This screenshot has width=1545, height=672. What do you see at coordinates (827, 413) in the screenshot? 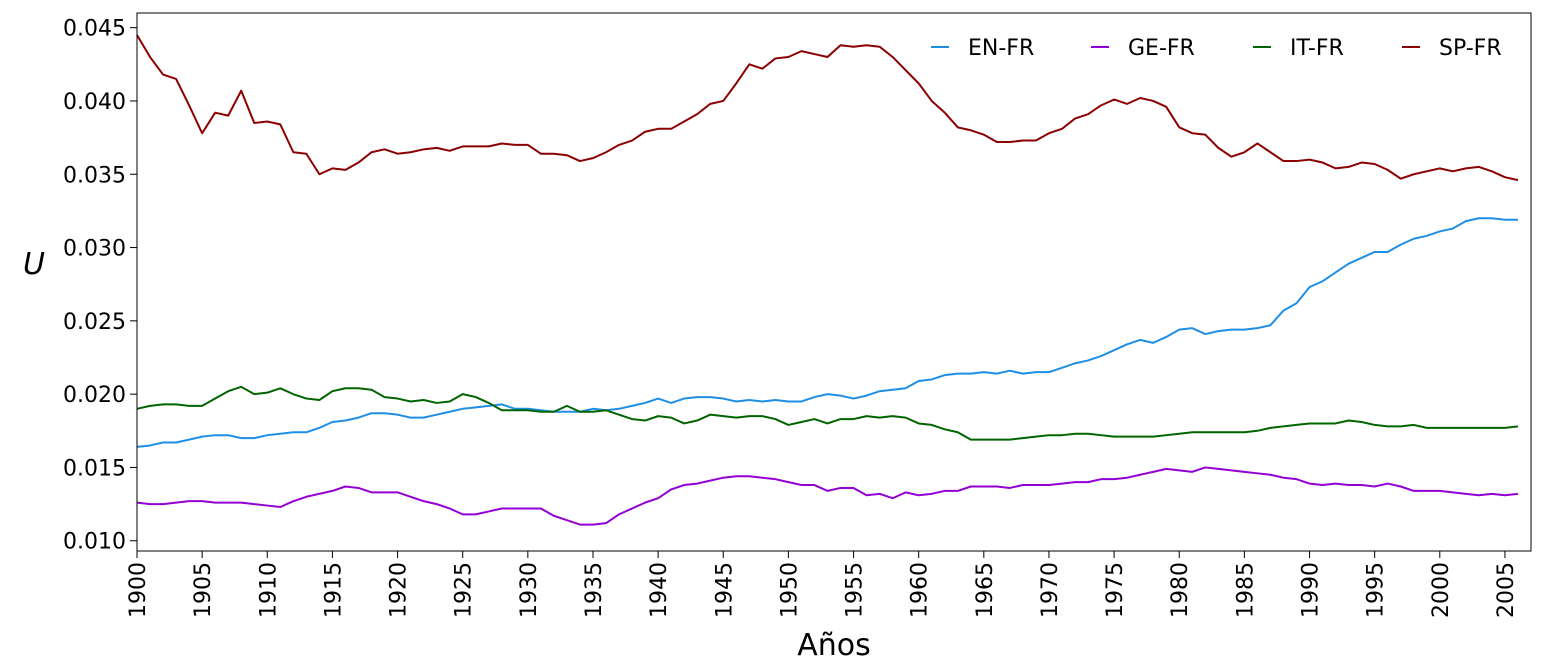
I see `series-line-it-fr` at bounding box center [827, 413].